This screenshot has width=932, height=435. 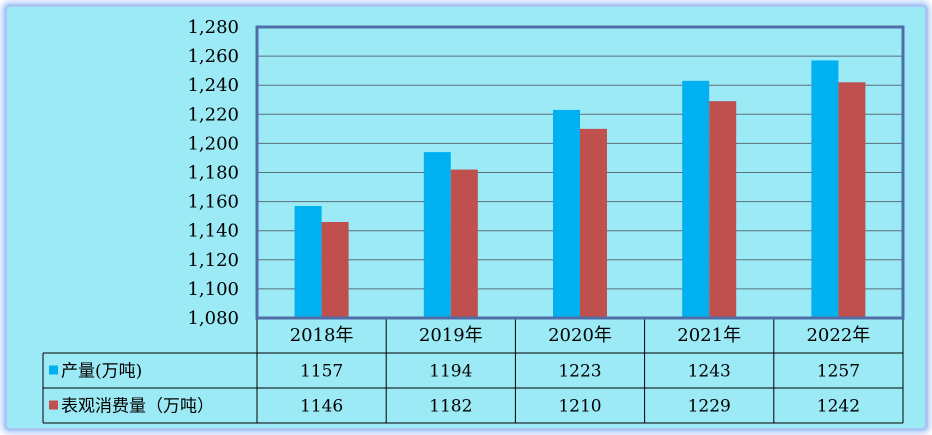 What do you see at coordinates (451, 335) in the screenshot?
I see `category-label: 2019年` at bounding box center [451, 335].